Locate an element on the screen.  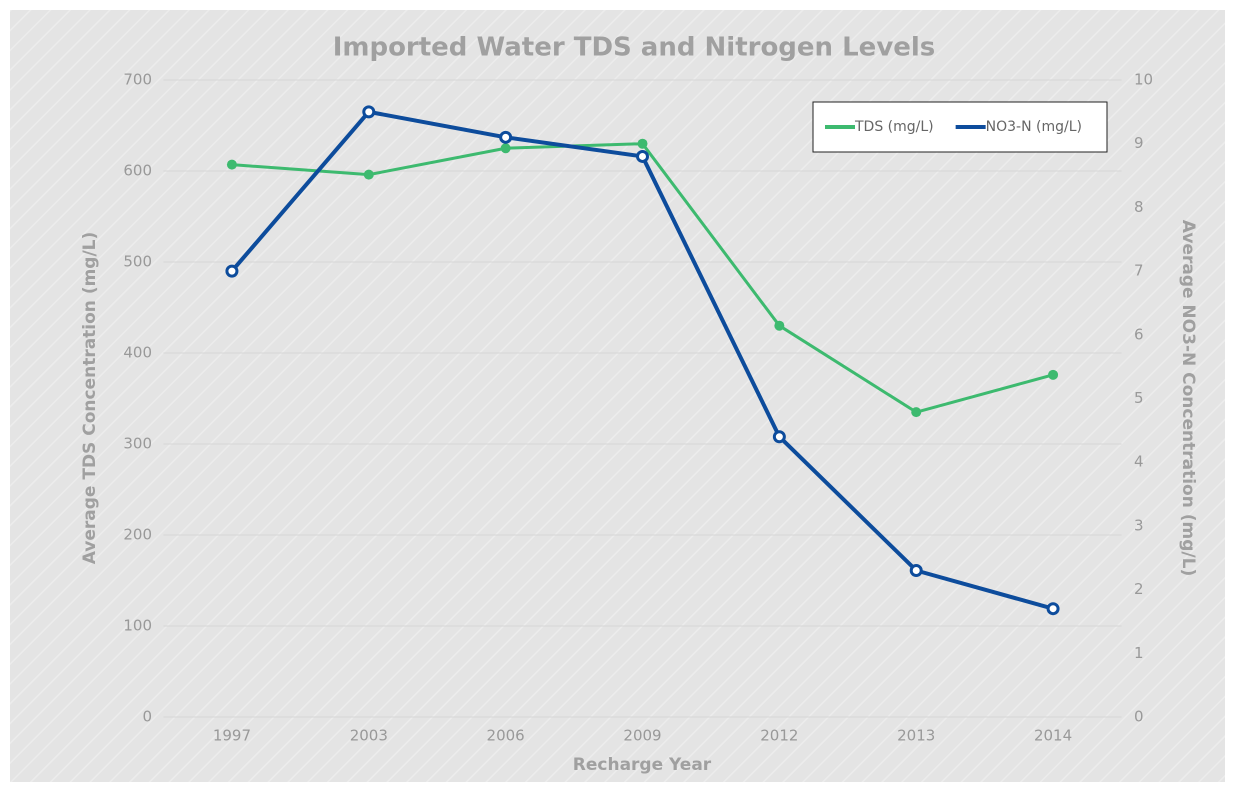
y-tick-label: 0 is located at coordinates (147, 717).